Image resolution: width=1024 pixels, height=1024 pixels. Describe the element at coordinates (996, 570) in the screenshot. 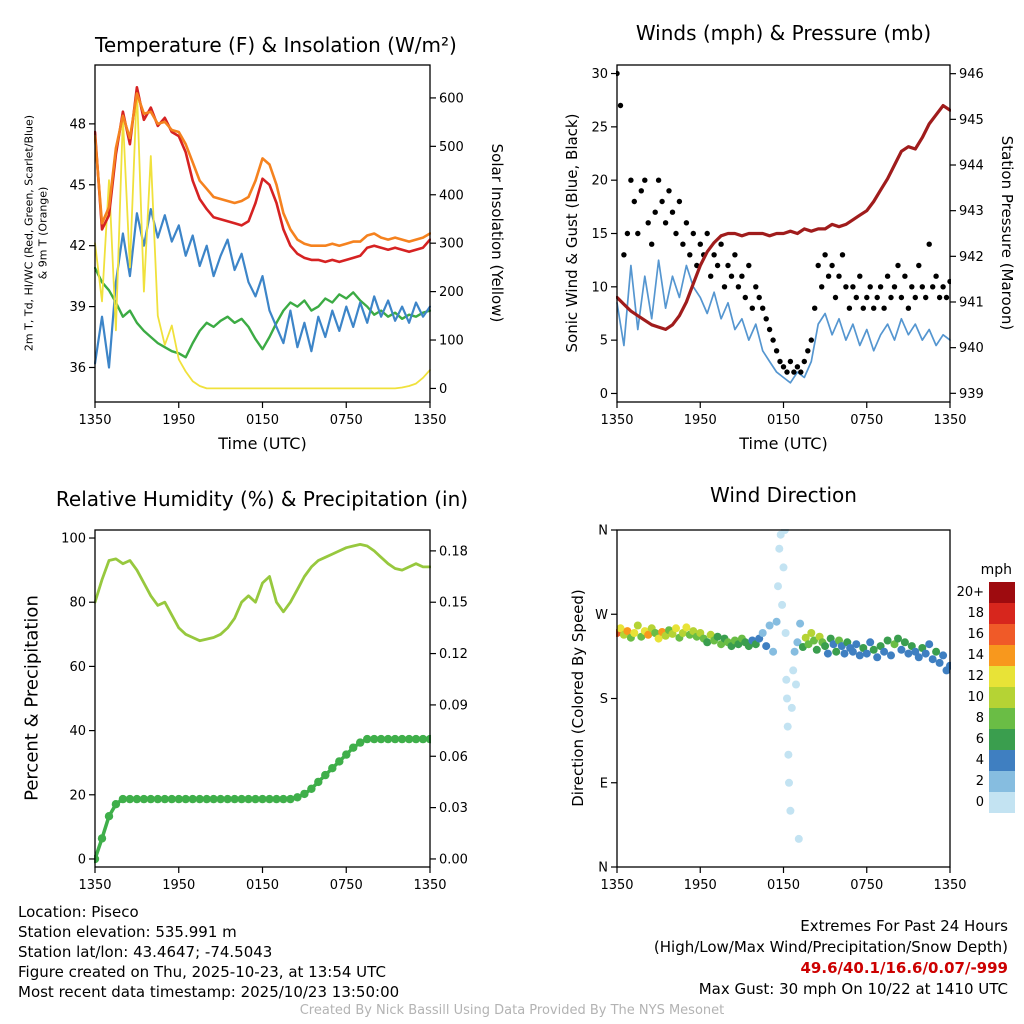

I see `colorbar-title: mph` at that location.